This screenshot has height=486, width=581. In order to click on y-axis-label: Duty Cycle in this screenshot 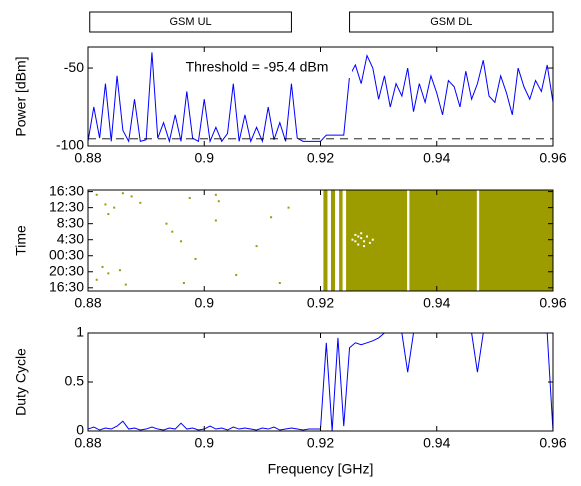, I will do `click(21, 382)`.